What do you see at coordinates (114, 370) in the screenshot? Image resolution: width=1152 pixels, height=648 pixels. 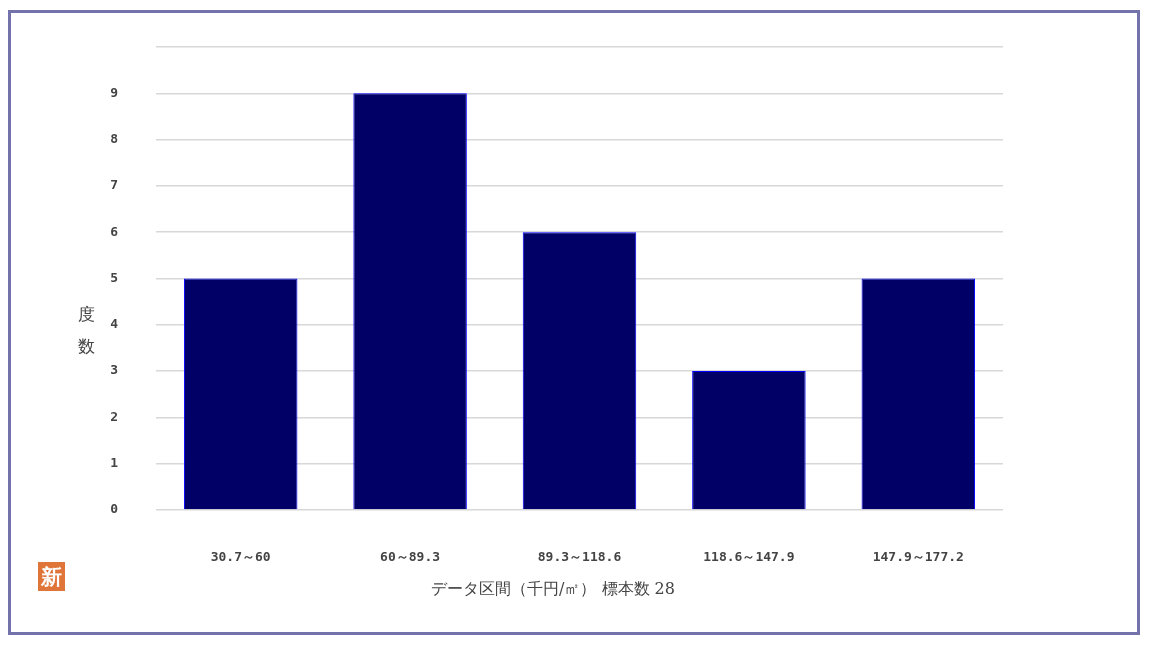 I see `y-tick-label: 3` at bounding box center [114, 370].